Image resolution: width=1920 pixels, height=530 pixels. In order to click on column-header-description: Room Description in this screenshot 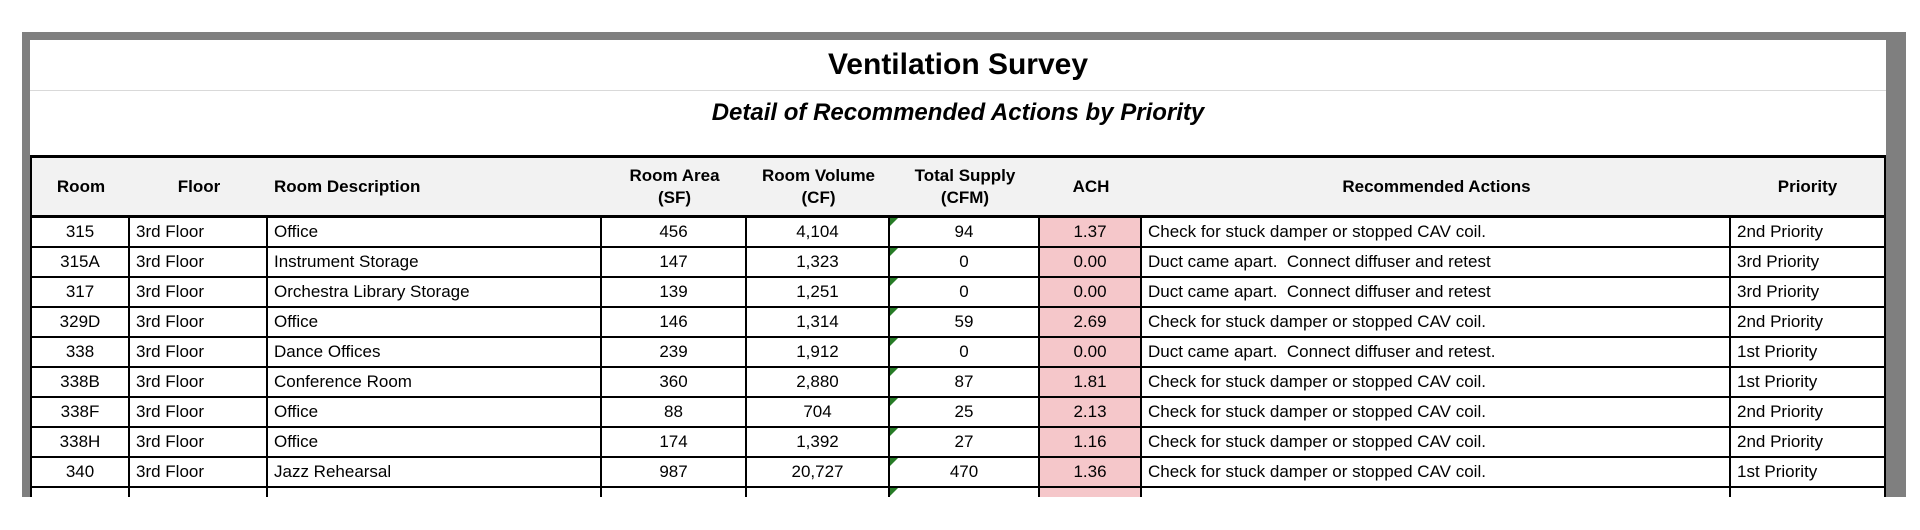, I will do `click(435, 186)`.